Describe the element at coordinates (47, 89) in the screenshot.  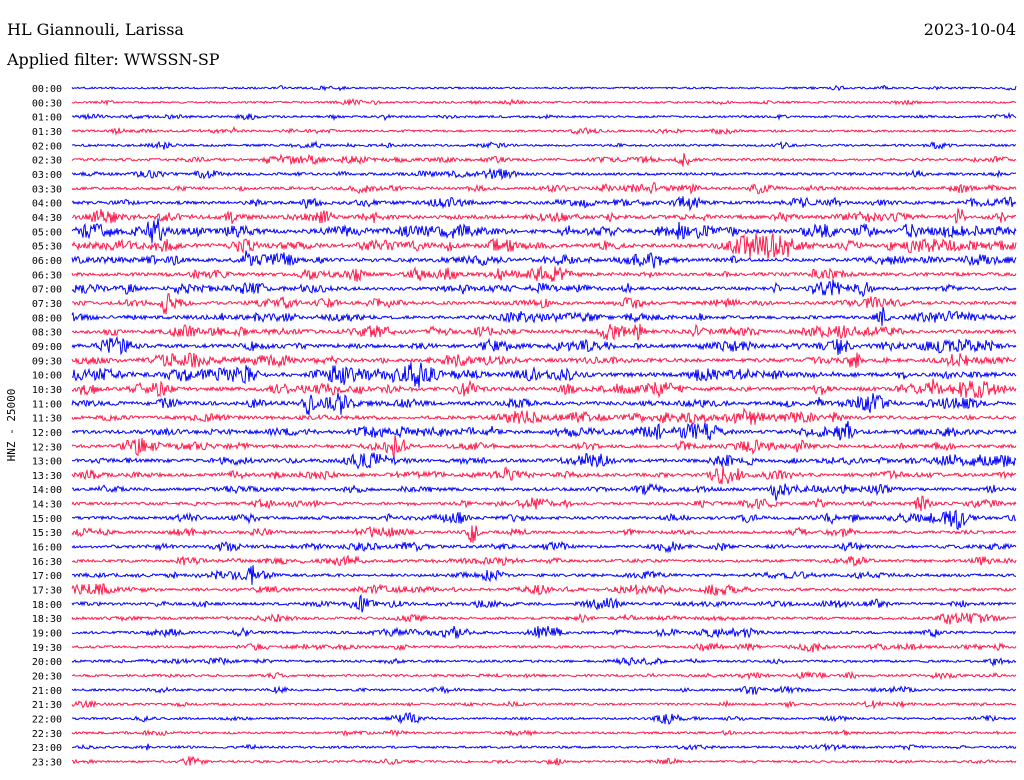
I see `time-label: 00:00` at that location.